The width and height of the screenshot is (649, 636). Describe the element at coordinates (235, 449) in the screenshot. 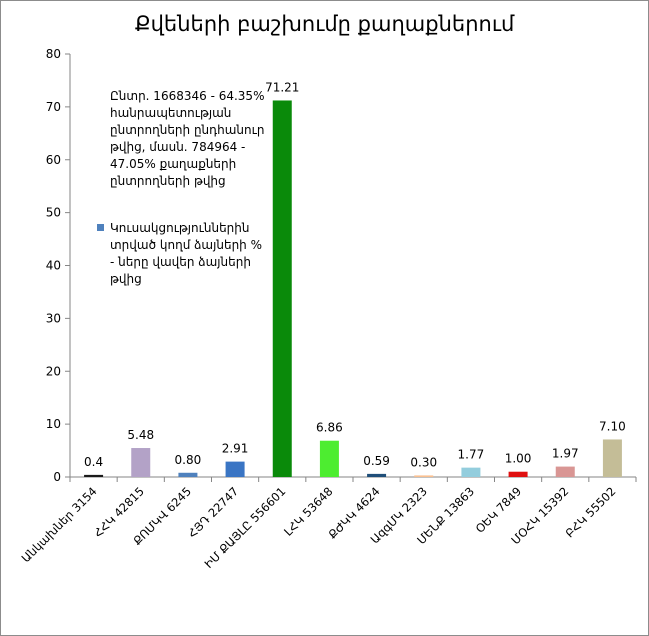

I see `data-label: 2.91` at that location.